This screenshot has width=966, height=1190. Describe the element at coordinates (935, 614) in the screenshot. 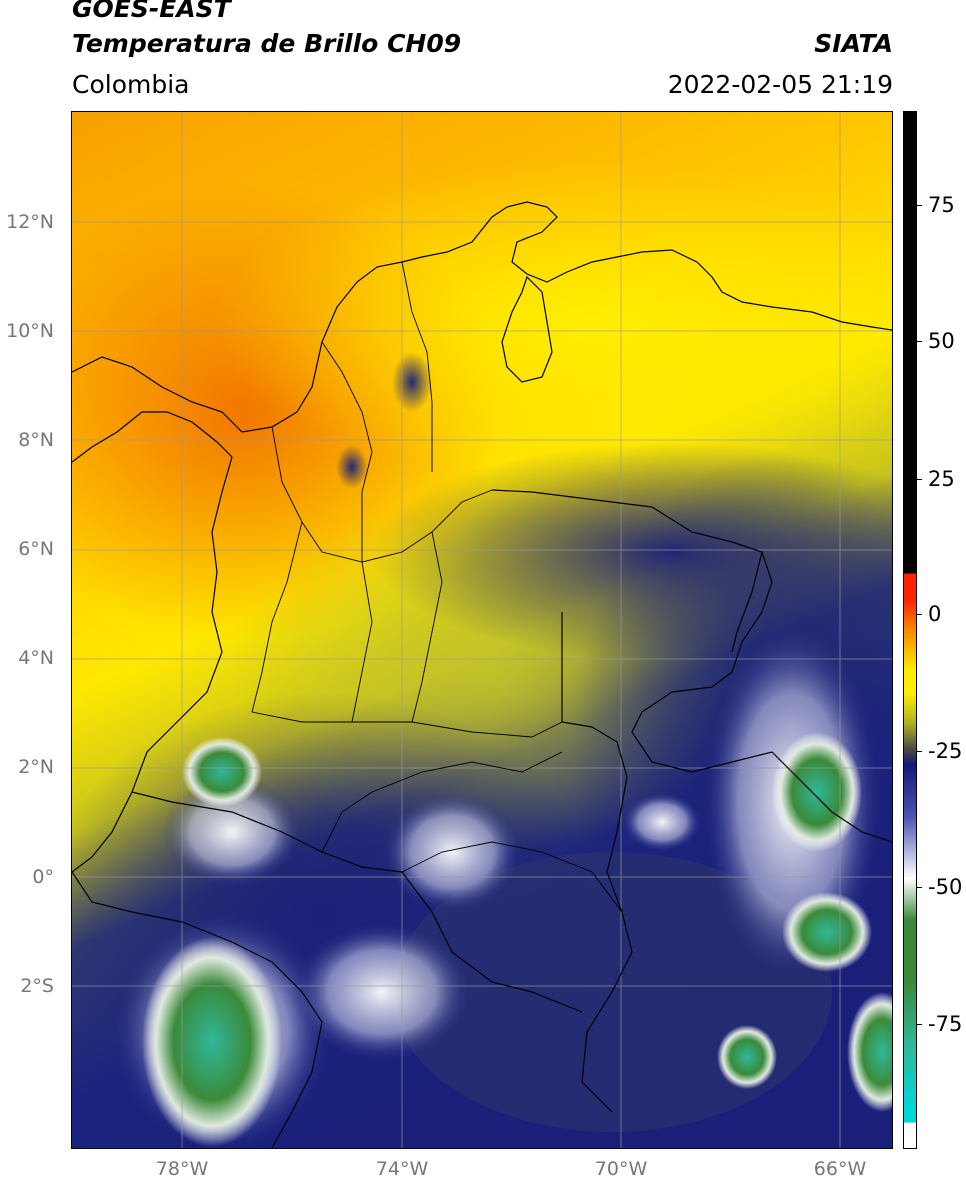

I see `colorbar-label: 0` at that location.